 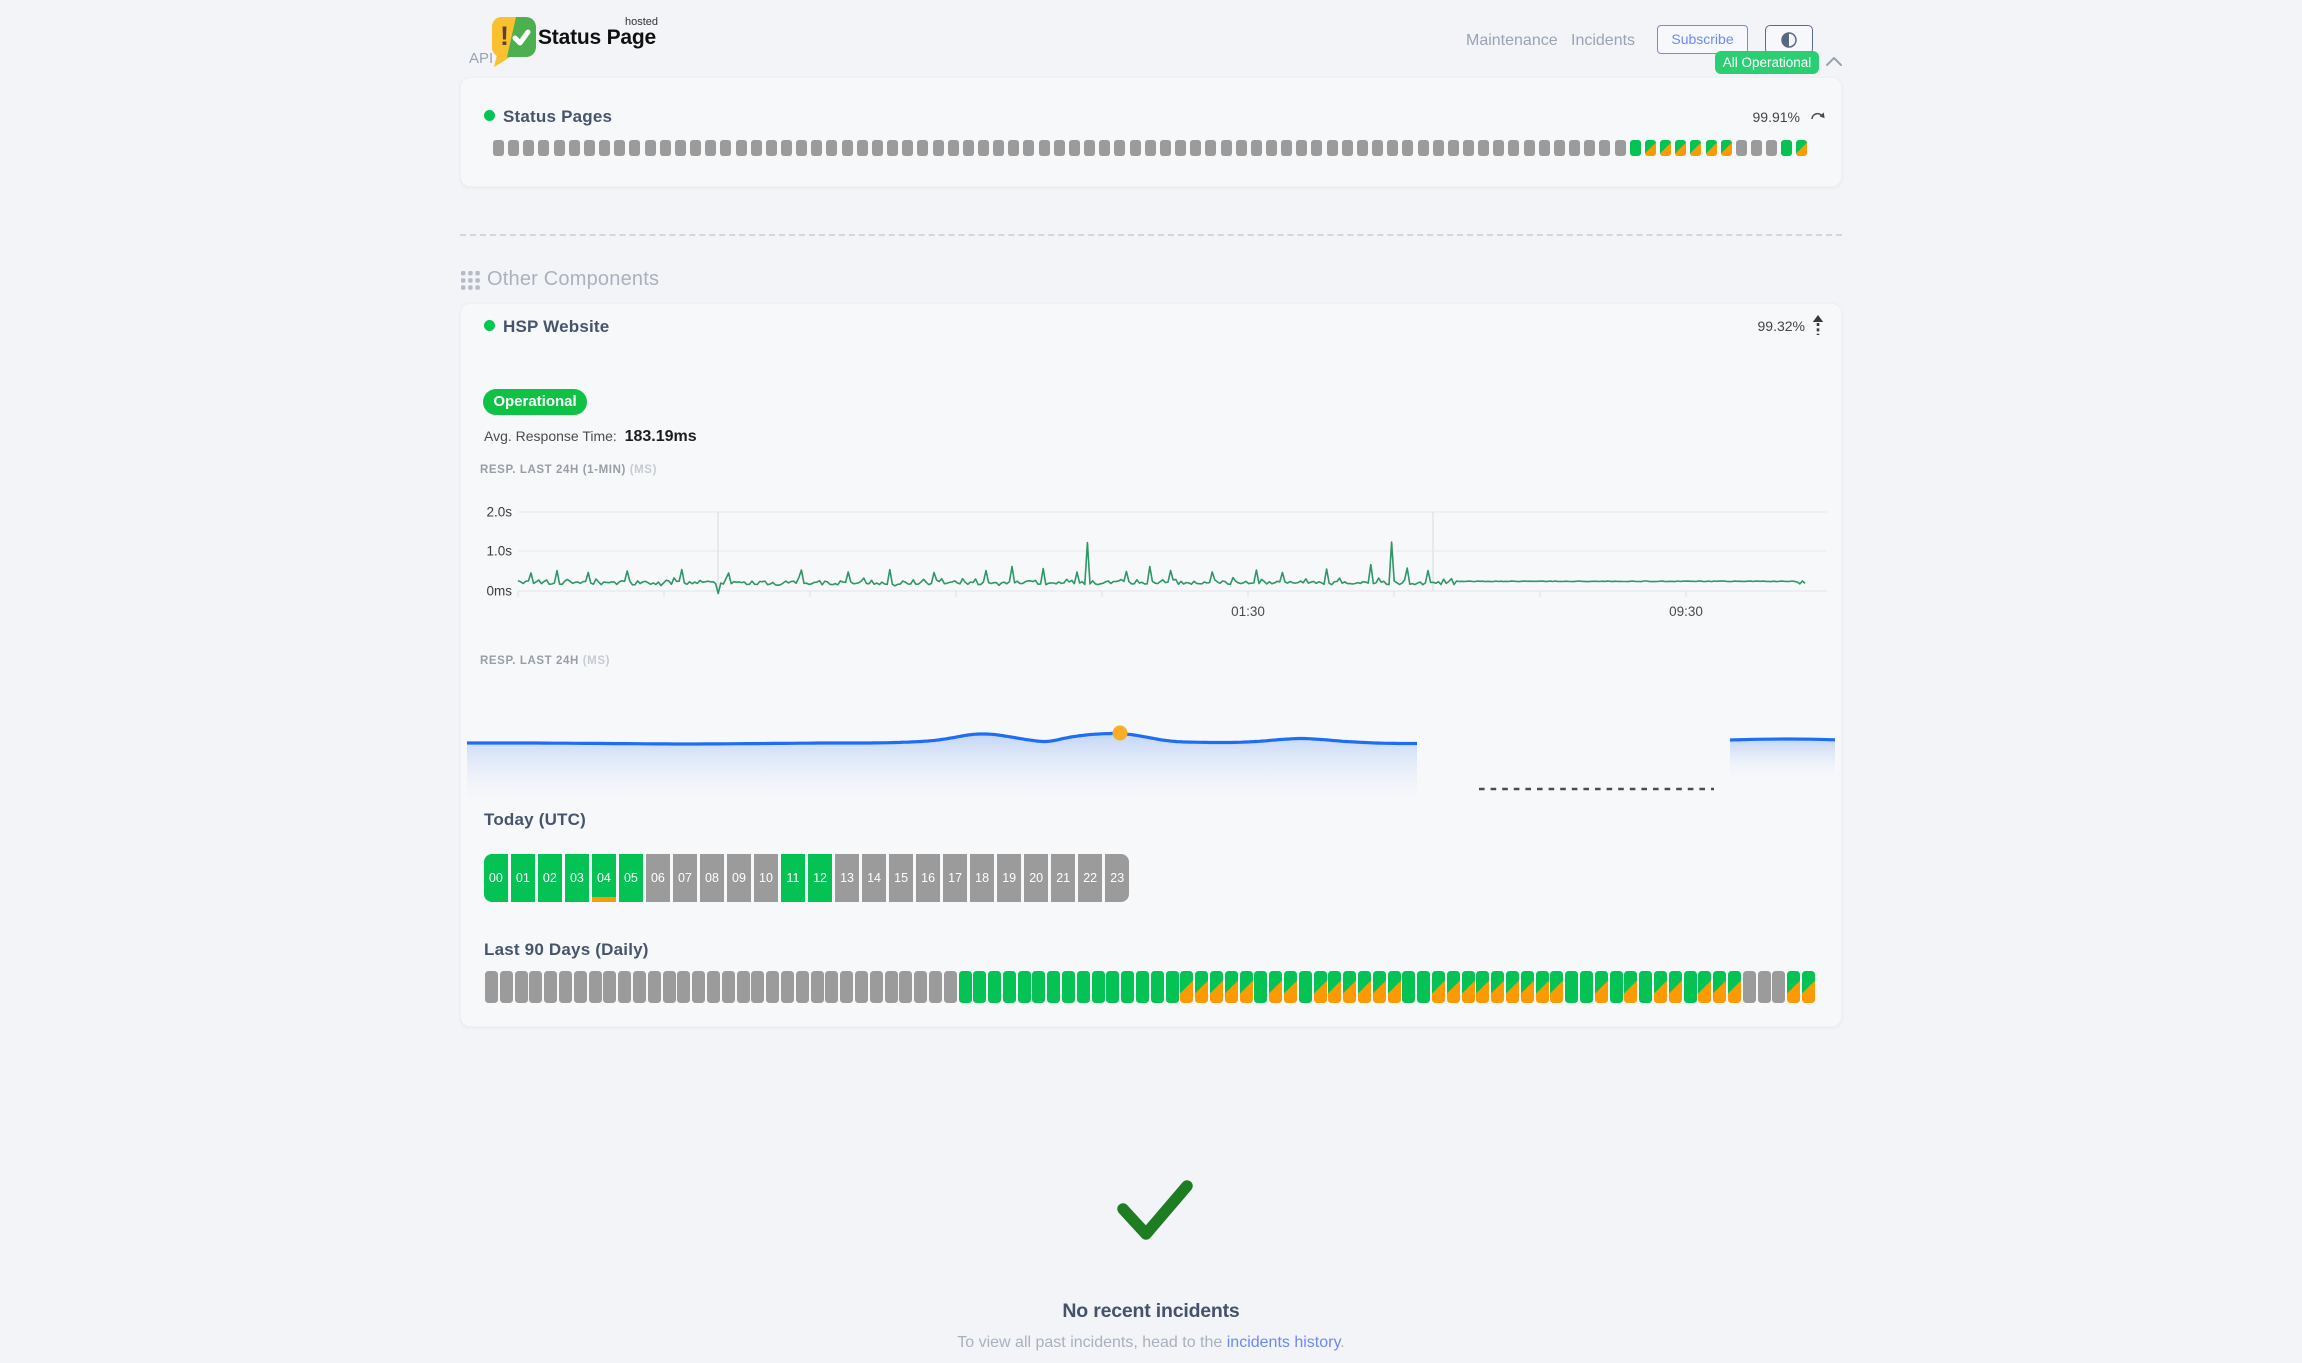 I want to click on svg-text: 01:30, so click(x=1248, y=611).